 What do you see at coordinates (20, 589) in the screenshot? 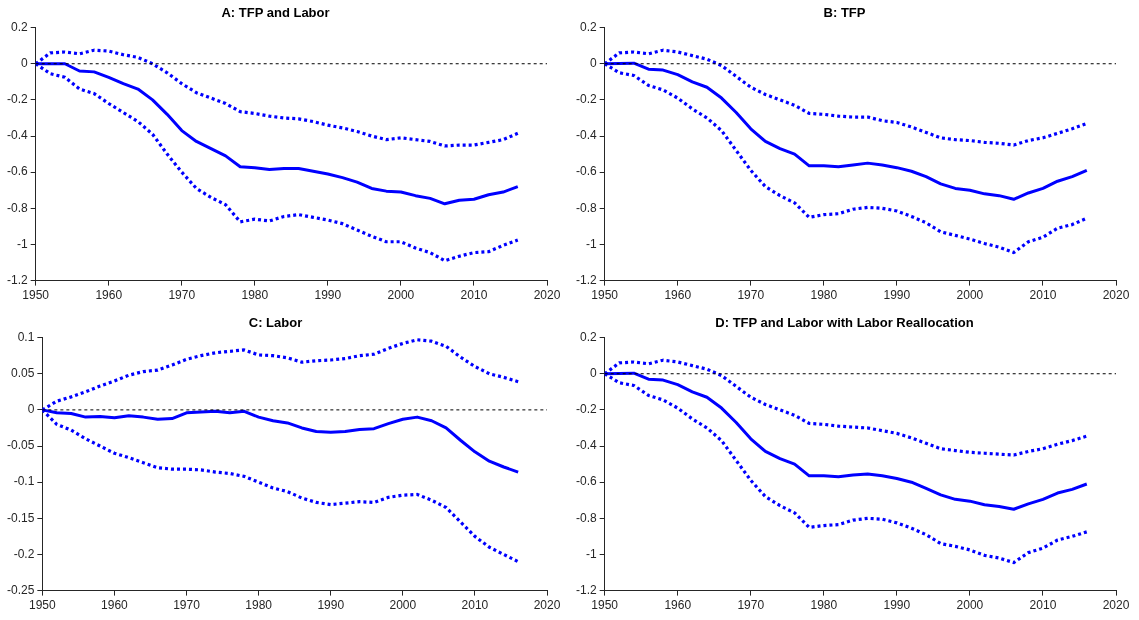
I see `y-tick-label: -0.25` at bounding box center [20, 589].